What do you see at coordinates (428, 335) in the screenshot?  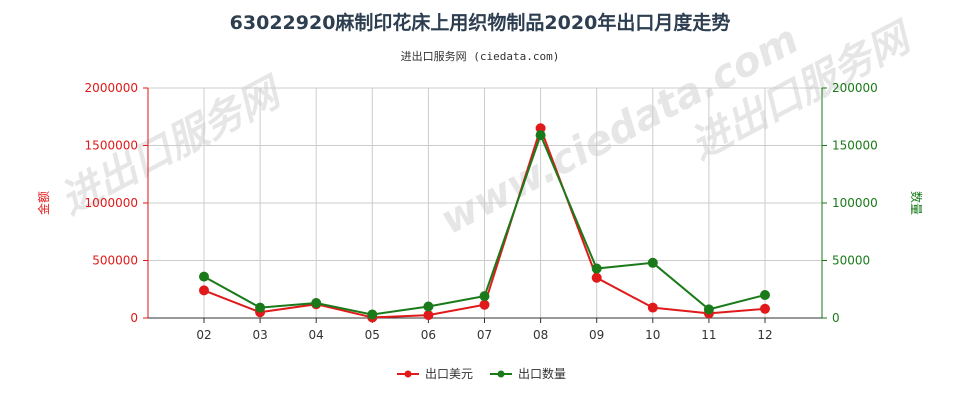 I see `x-tick-label: 06` at bounding box center [428, 335].